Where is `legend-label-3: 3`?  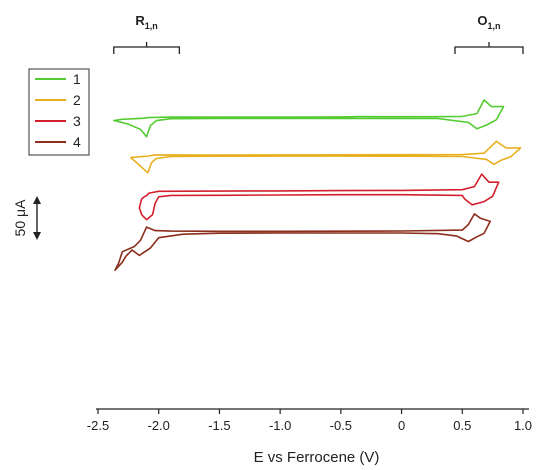
legend-label-3: 3 is located at coordinates (77, 121).